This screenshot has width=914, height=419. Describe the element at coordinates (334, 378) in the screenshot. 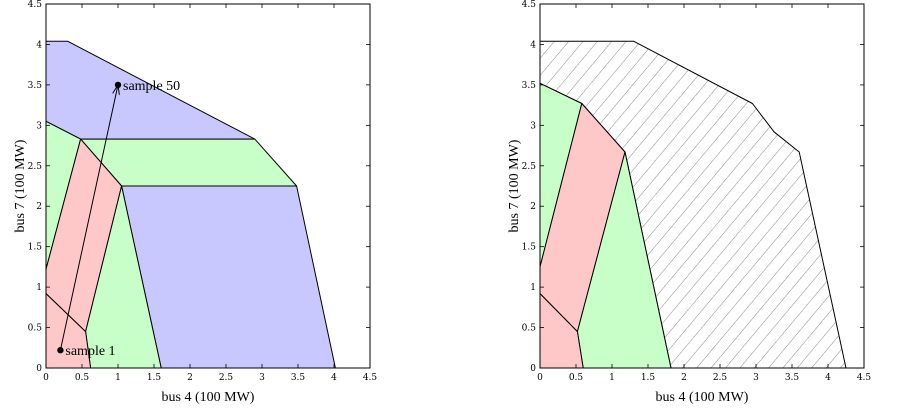

I see `left-x-tick-label: 4` at that location.